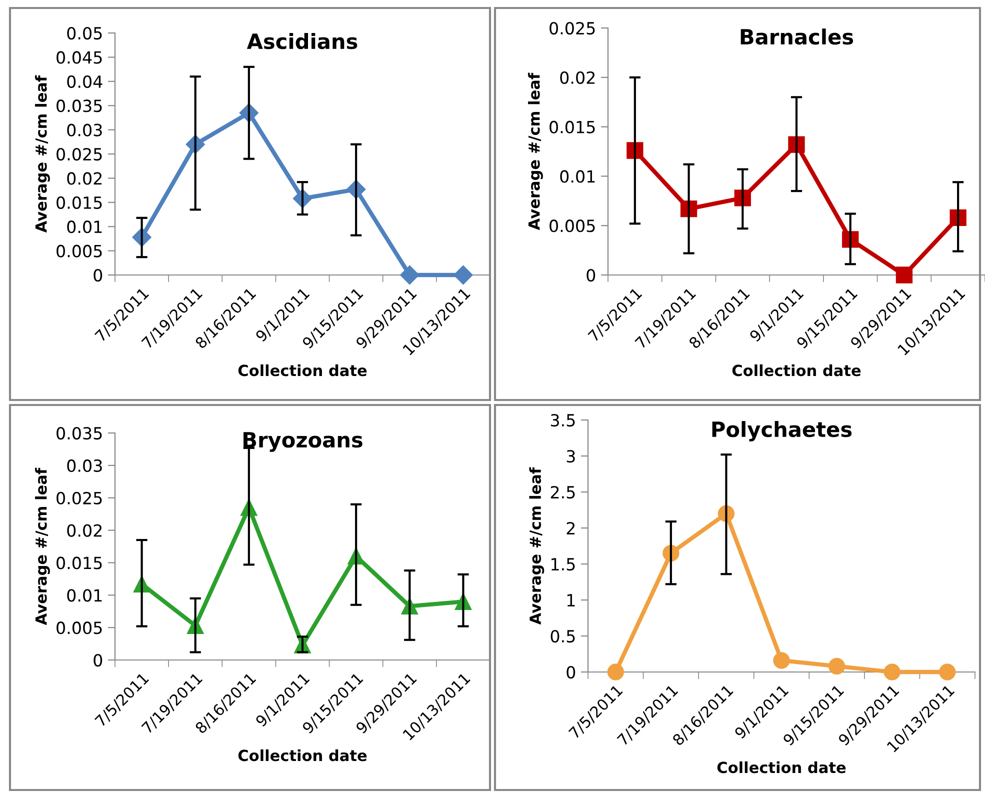 Image resolution: width=985 pixels, height=793 pixels. I want to click on y-tick-label: 0.05, so click(84, 33).